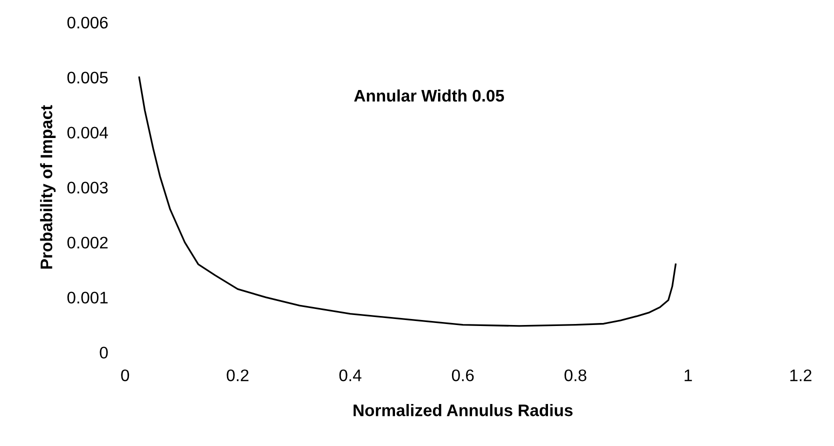 This screenshot has width=834, height=446. I want to click on x-tick-label: 0.6, so click(463, 375).